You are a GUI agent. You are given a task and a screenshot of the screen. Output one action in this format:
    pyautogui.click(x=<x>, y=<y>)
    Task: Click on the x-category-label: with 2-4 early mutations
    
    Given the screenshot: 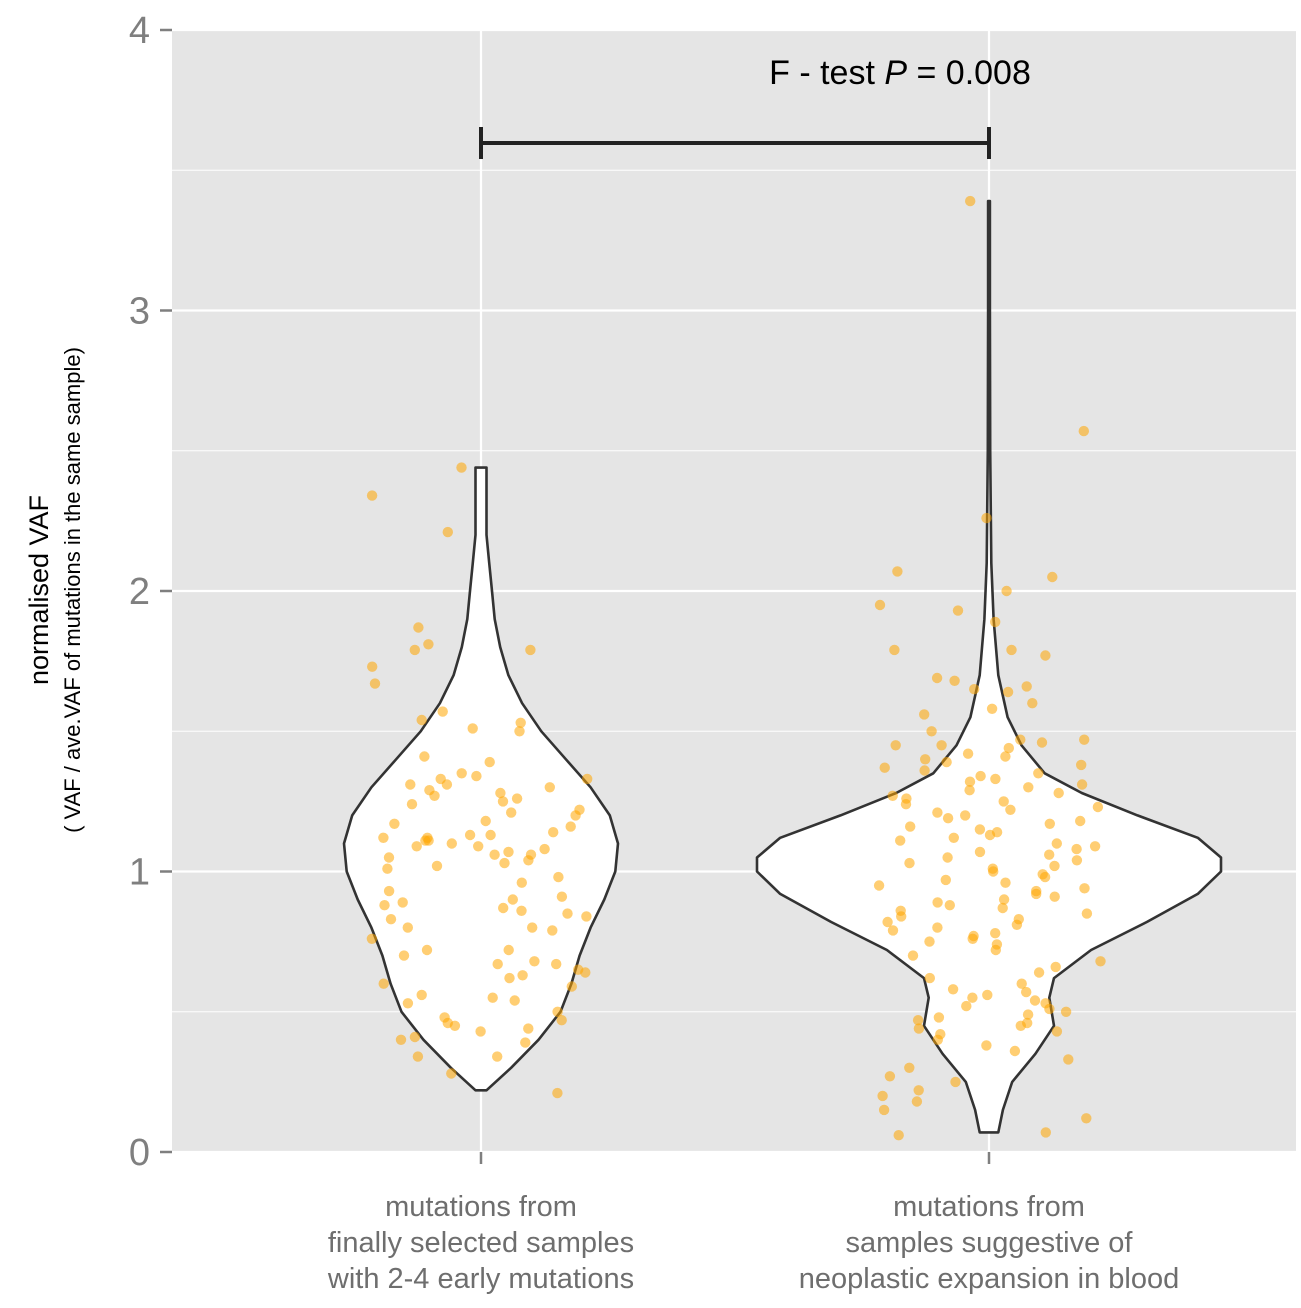 What is the action you would take?
    pyautogui.click(x=480, y=1279)
    